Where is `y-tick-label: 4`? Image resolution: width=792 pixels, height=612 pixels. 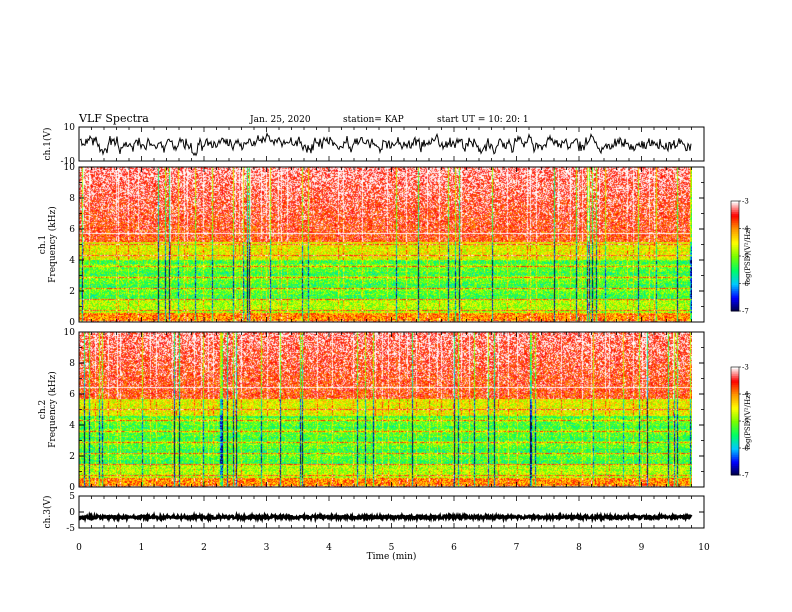 y-tick-label: 4 is located at coordinates (72, 426).